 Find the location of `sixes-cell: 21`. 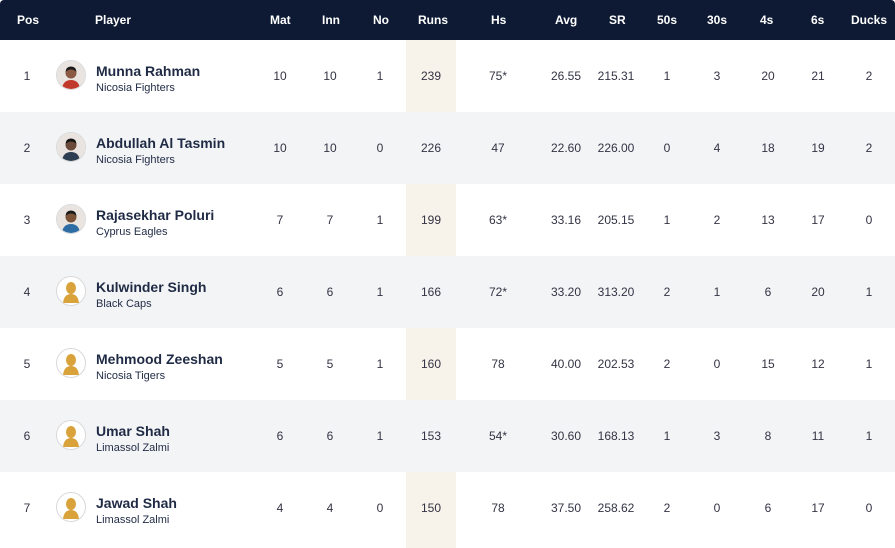

sixes-cell: 21 is located at coordinates (818, 76).